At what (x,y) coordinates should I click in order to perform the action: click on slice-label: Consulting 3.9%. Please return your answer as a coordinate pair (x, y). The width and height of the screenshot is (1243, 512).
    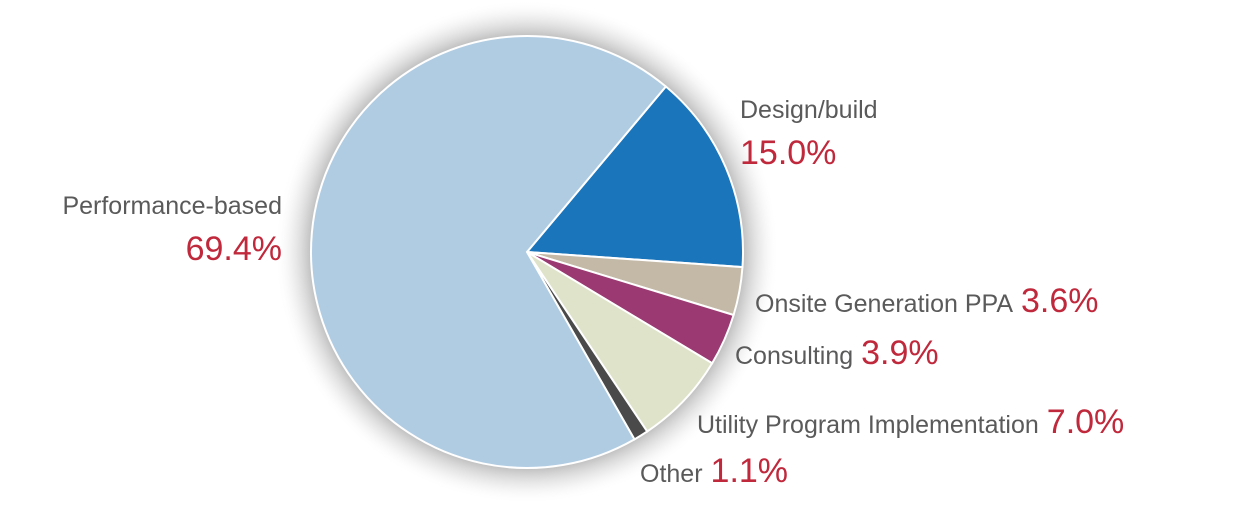
    Looking at the image, I should click on (837, 353).